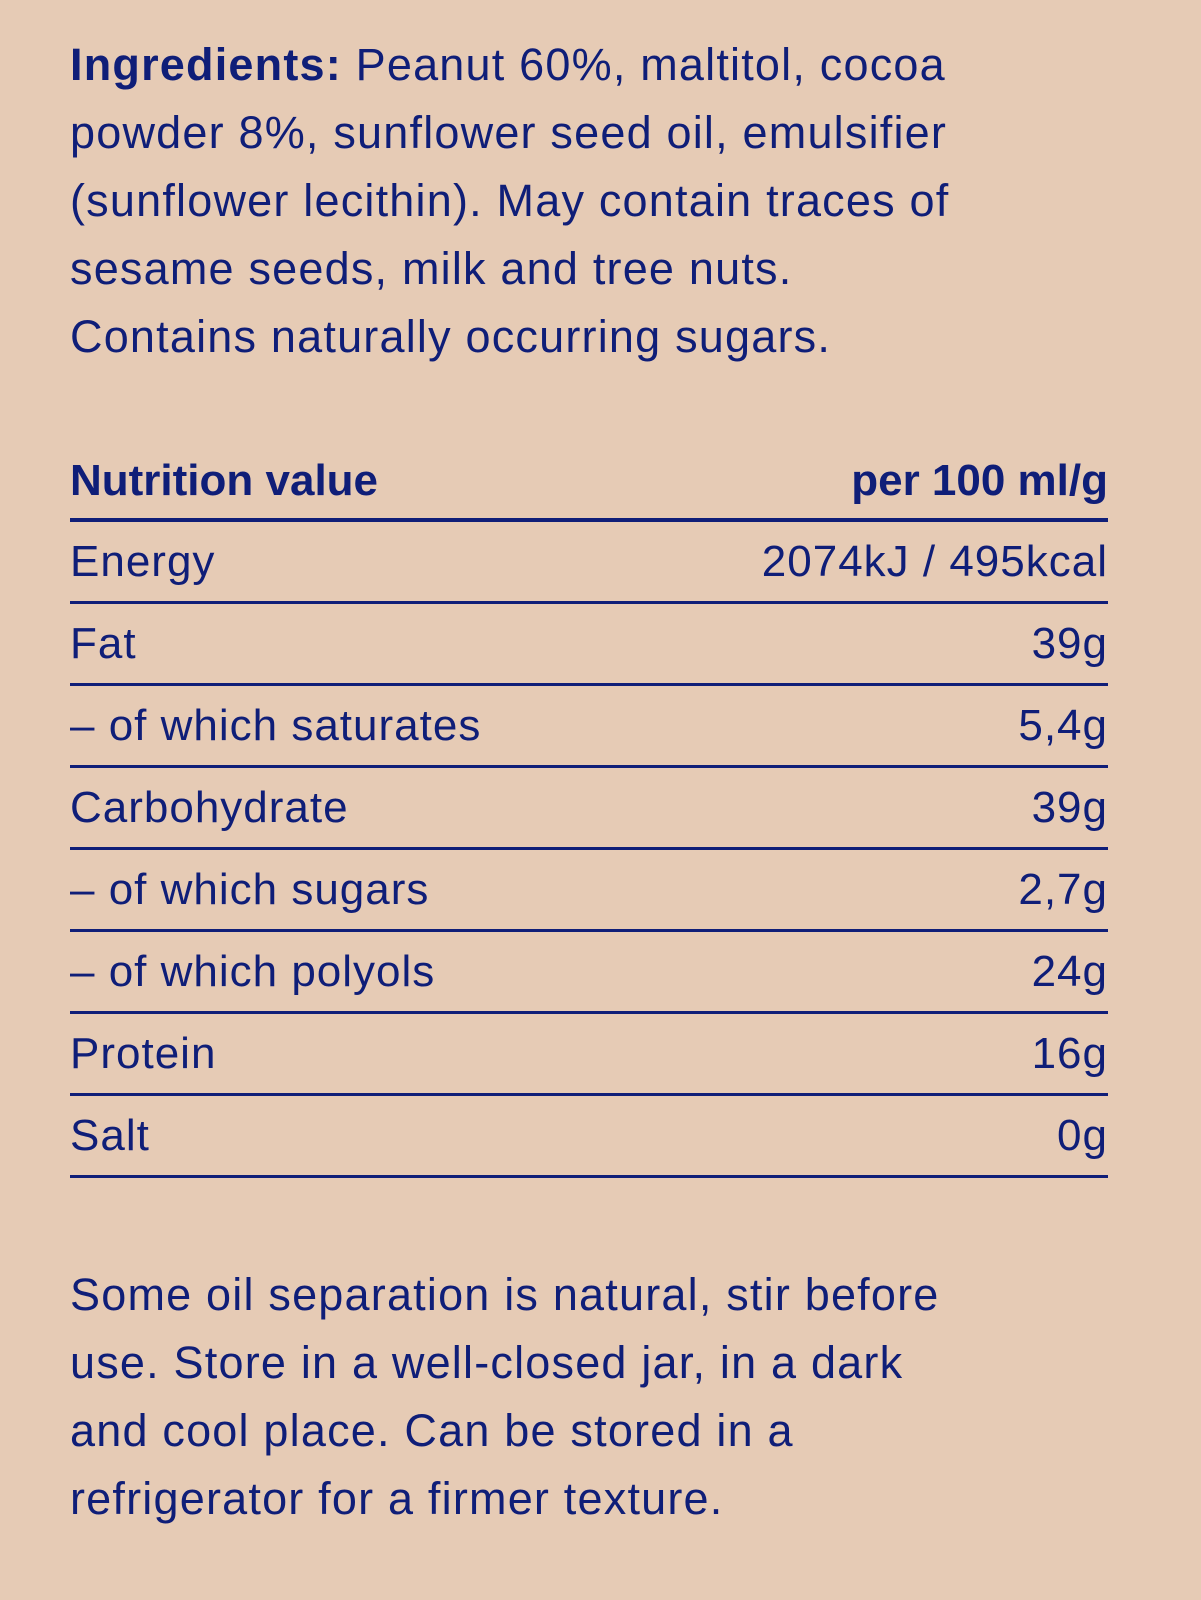  Describe the element at coordinates (451, 336) in the screenshot. I see `ingredients-line: Contains naturally occurring sugars.` at that location.